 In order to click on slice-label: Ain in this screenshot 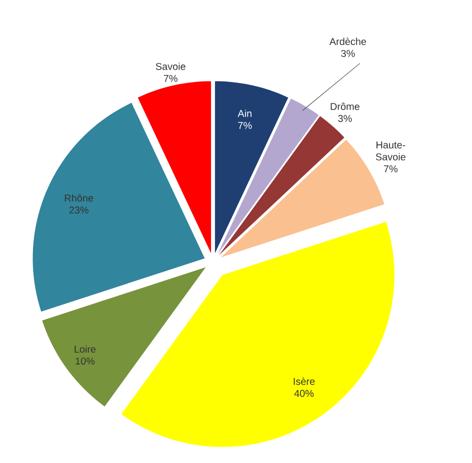, I will do `click(245, 113)`.